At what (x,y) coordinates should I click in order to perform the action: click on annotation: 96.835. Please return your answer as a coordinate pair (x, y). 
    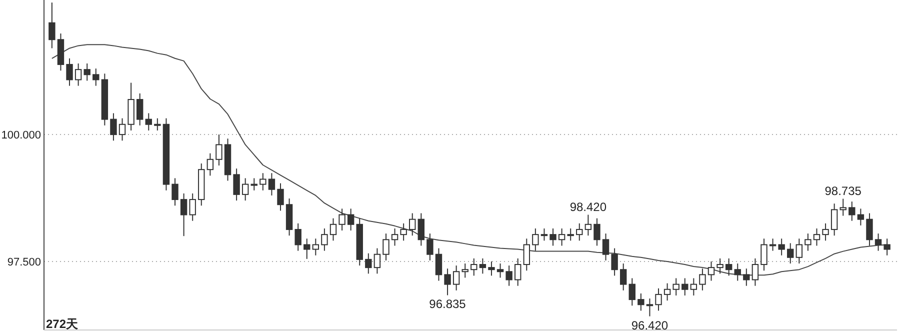
    Looking at the image, I should click on (447, 304).